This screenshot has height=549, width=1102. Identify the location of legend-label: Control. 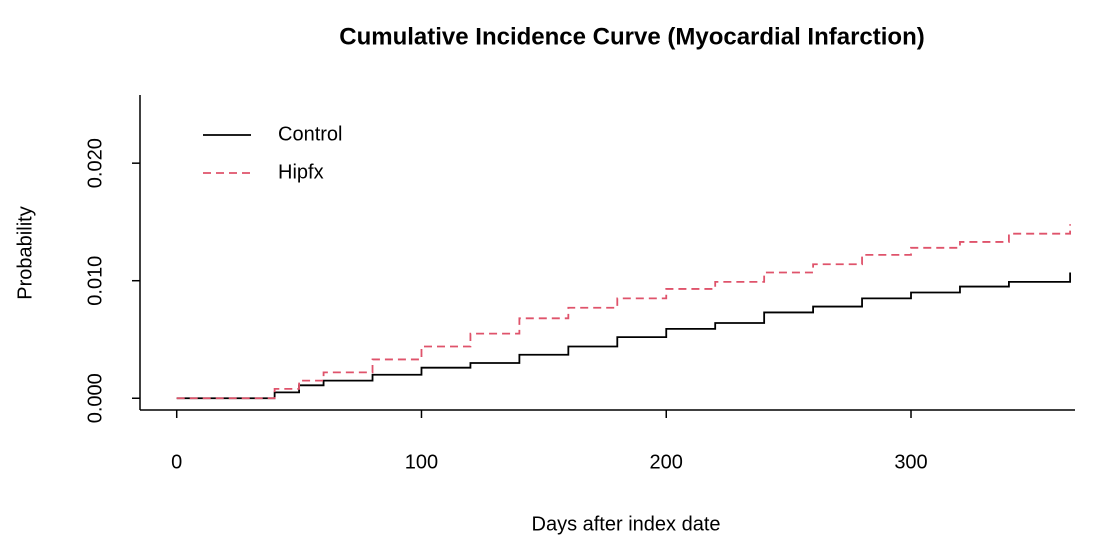
(310, 134).